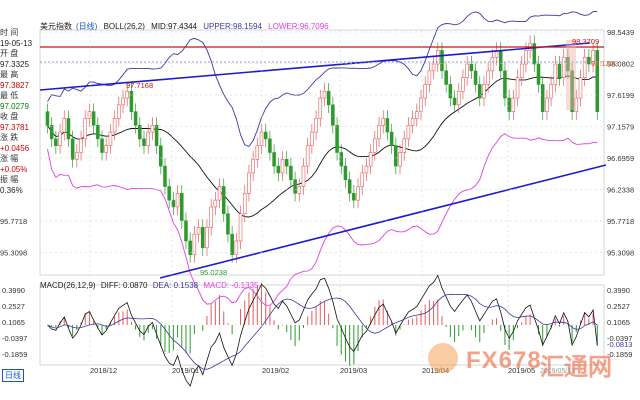 The width and height of the screenshot is (640, 400). Describe the element at coordinates (68, 285) in the screenshot. I see `macd-label: MACD(26,12,9)` at that location.